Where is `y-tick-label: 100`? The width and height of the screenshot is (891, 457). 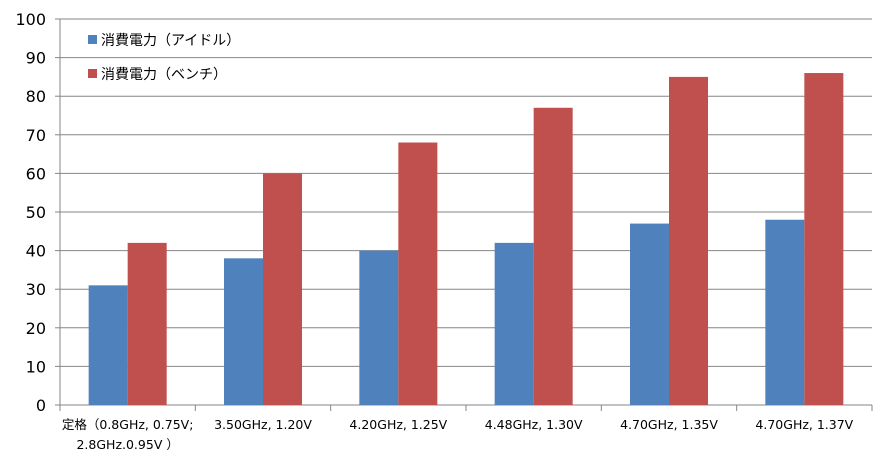
y-tick-label: 100 is located at coordinates (30, 19).